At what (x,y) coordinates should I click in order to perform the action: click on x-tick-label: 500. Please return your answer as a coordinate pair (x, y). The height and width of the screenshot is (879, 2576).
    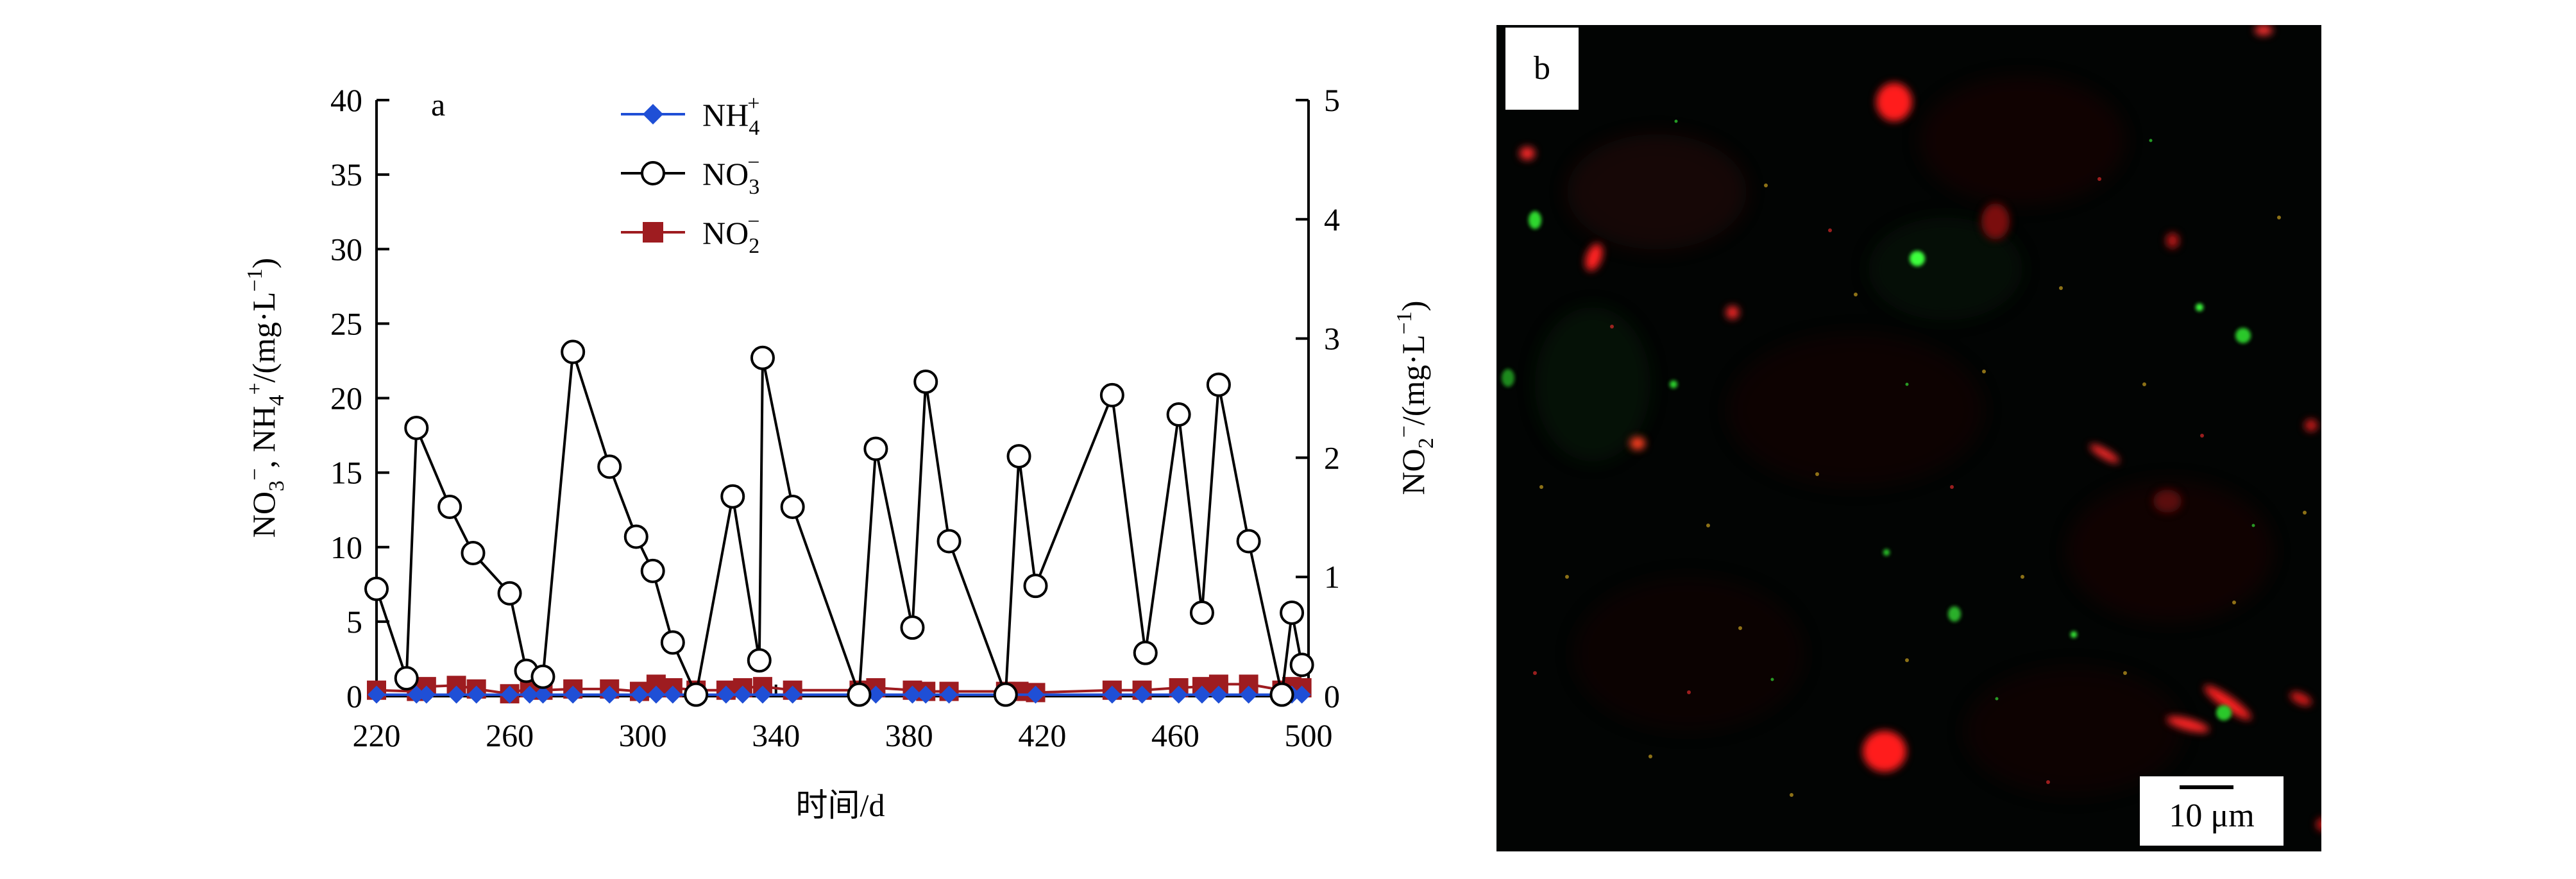
    Looking at the image, I should click on (1309, 735).